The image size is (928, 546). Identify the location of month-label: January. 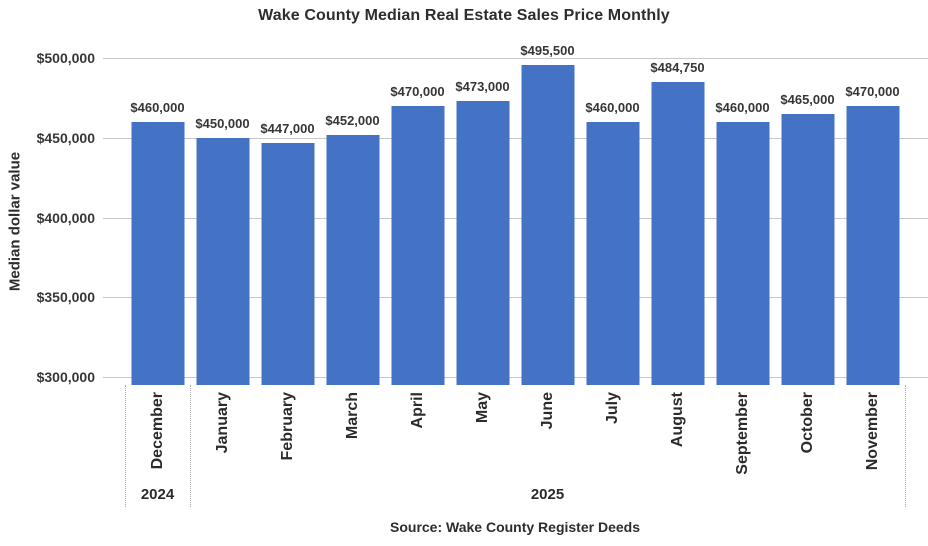
(222, 423).